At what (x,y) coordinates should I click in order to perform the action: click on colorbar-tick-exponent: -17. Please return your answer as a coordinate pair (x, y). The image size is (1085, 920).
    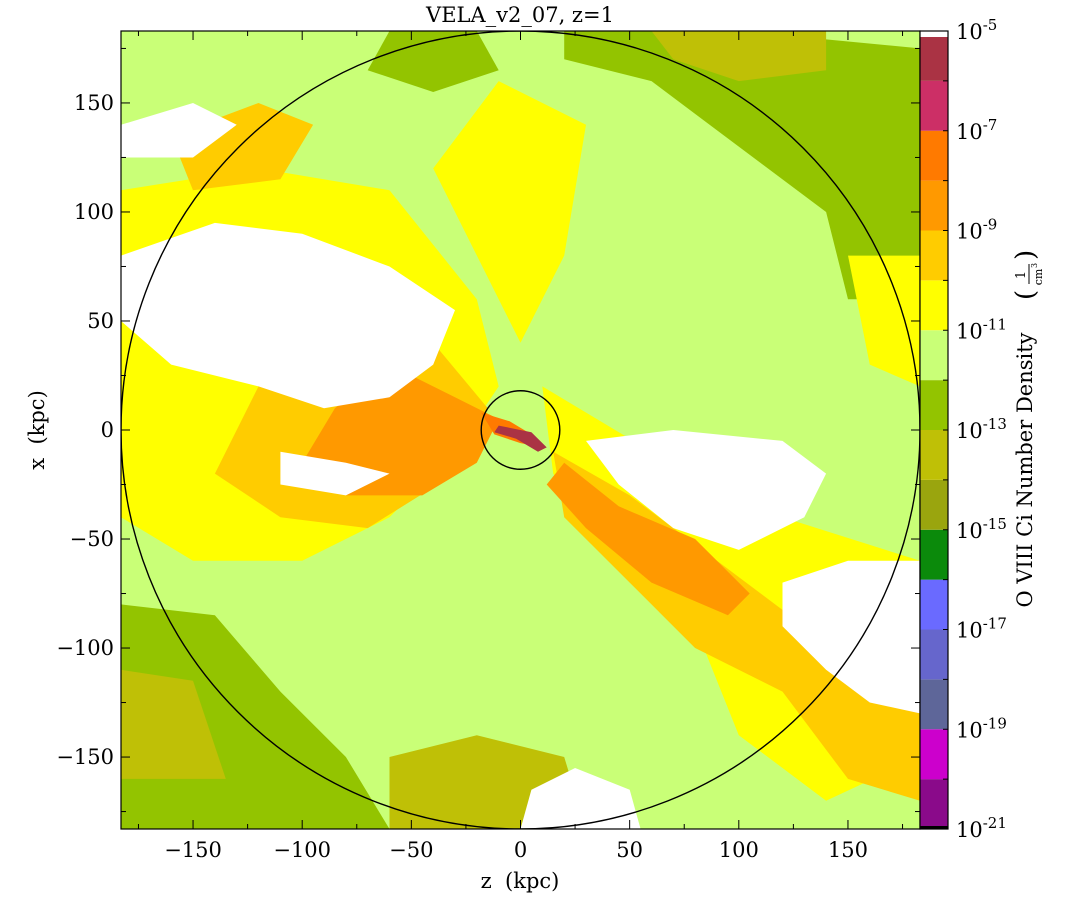
    Looking at the image, I should click on (995, 624).